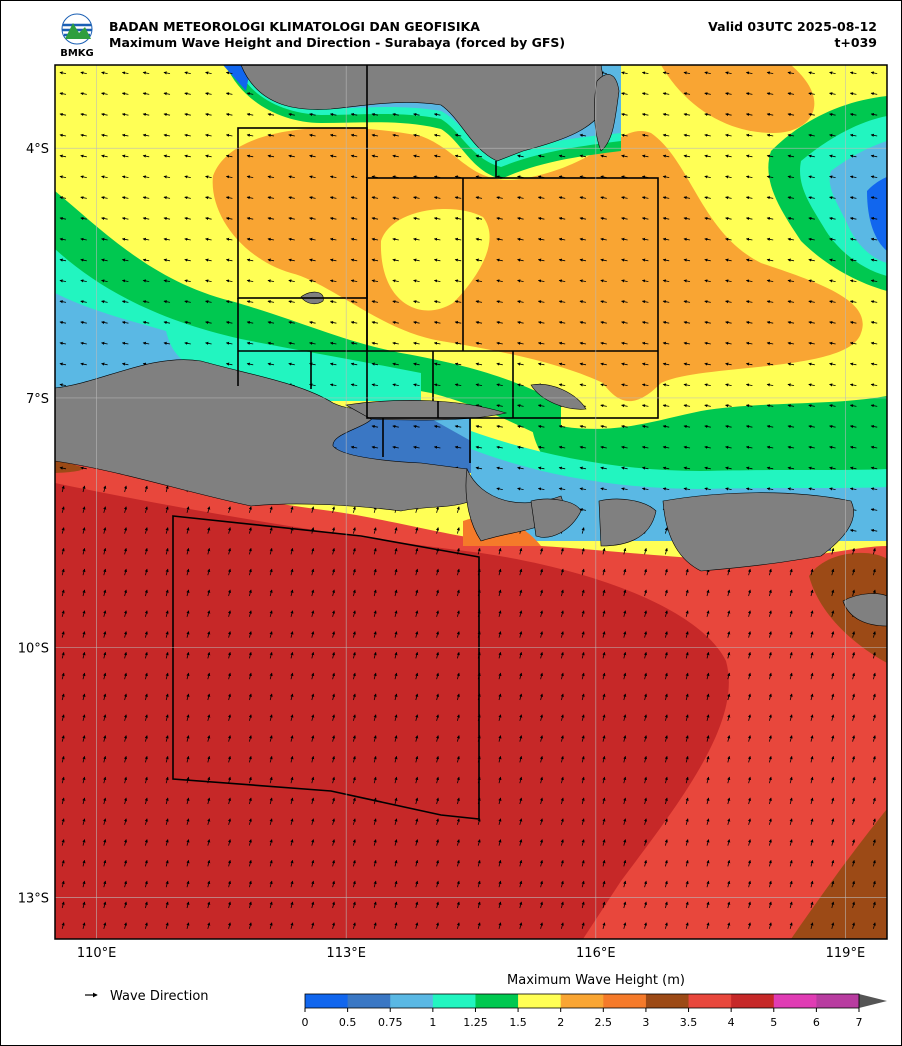  What do you see at coordinates (594, 1011) in the screenshot?
I see `colorbar: 0 0.5 0.75 1 1.25 1.5 2 2.5 3 3.5 4 5 6 7` at bounding box center [594, 1011].